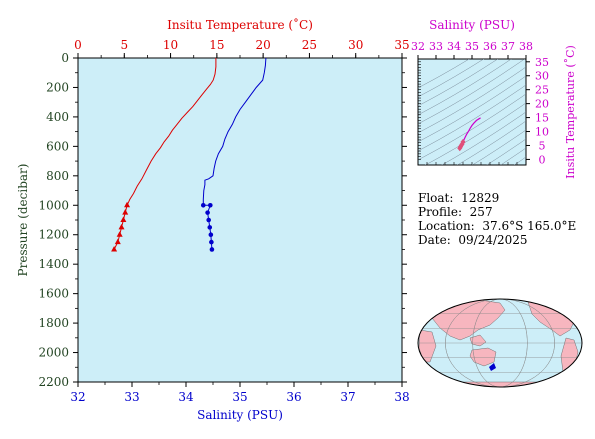  Describe the element at coordinates (53, 235) in the screenshot. I see `pressure-tick-label: 1200` at that location.